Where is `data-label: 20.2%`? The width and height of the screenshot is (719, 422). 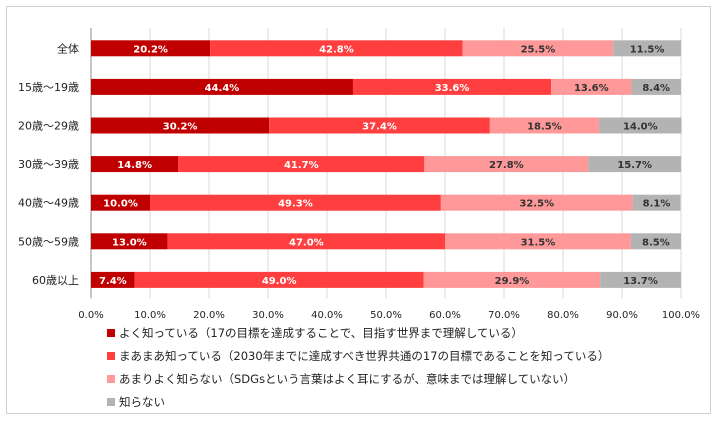 data-label: 20.2% is located at coordinates (150, 49).